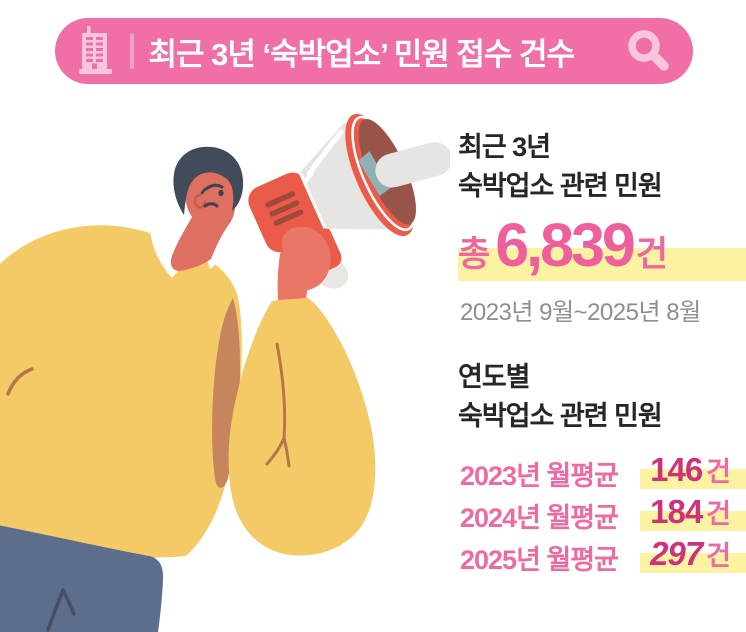 The height and width of the screenshot is (632, 746). Describe the element at coordinates (565, 245) in the screenshot. I see `total-value: 6,839` at that location.